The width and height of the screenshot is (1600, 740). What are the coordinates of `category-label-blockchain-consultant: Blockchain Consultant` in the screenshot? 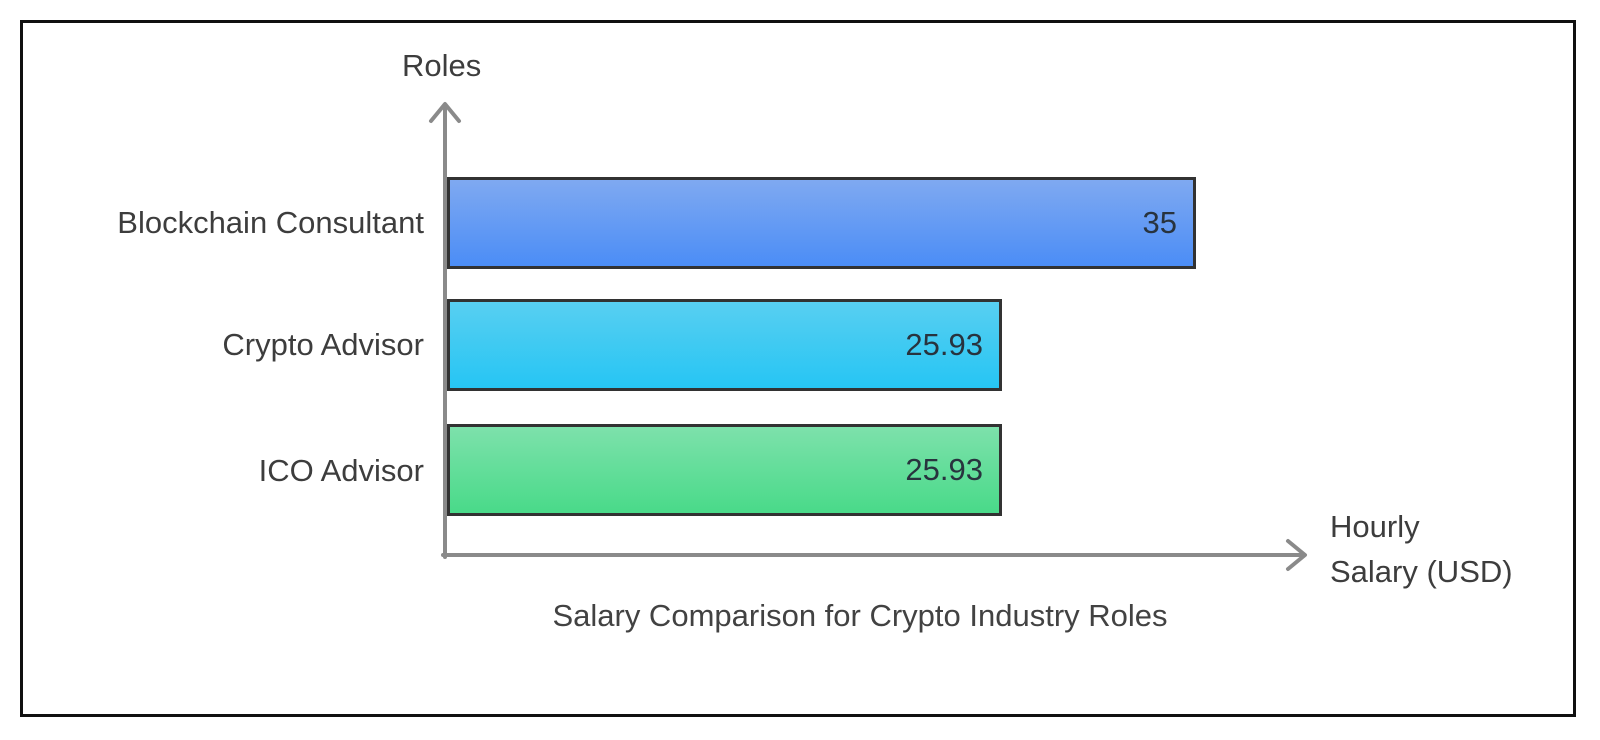 It's located at (270, 222).